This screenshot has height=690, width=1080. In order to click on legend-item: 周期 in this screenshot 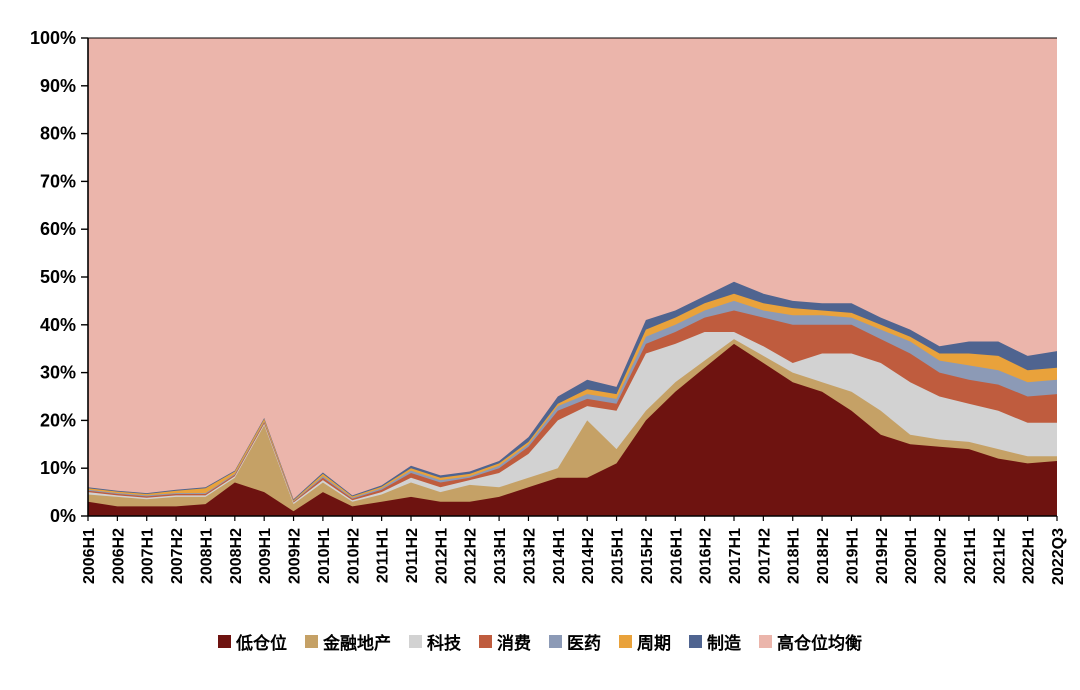, I will do `click(645, 641)`.